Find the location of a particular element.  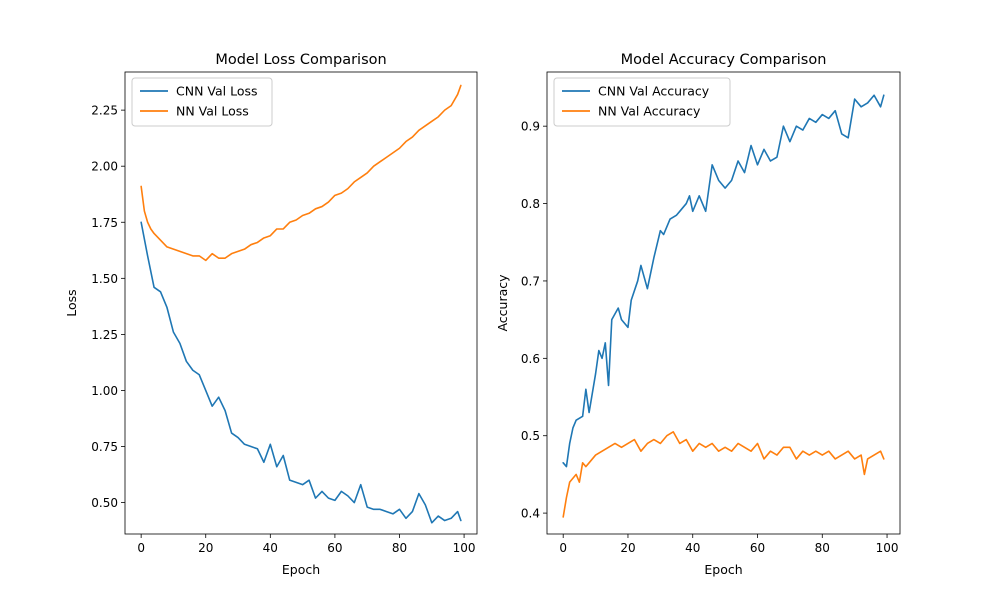

accuracy-x-tick-label: 0 is located at coordinates (563, 548).